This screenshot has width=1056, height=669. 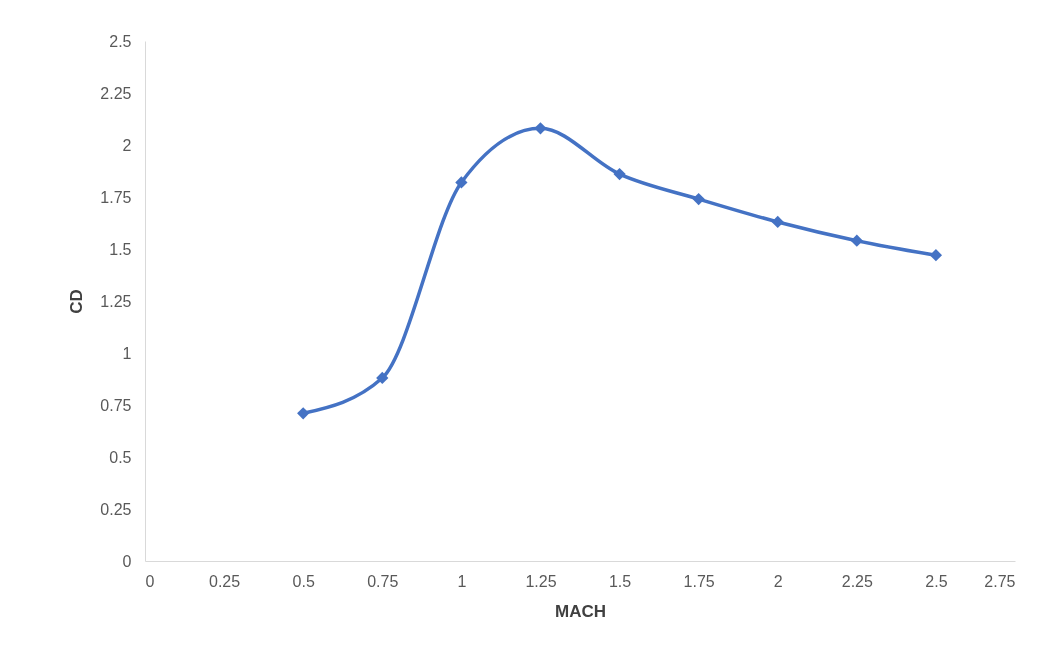 I want to click on x-tick-label: 0, so click(x=150, y=581).